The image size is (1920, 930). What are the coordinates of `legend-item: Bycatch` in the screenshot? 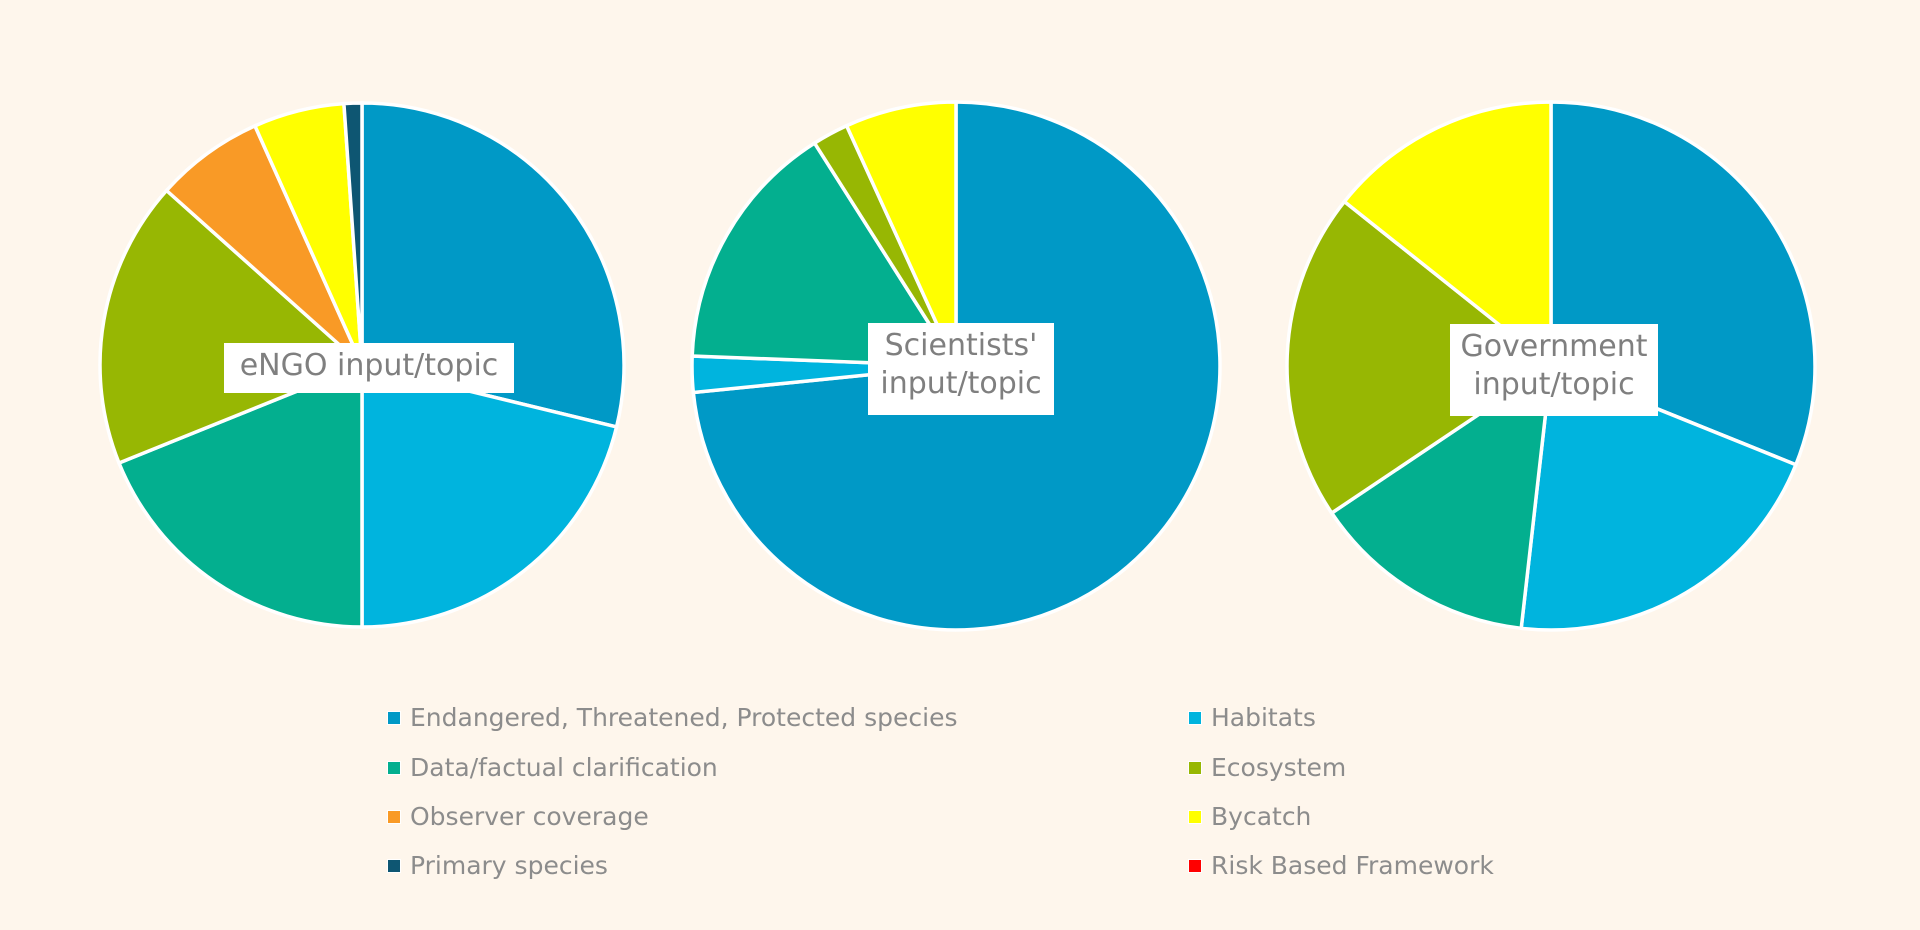 It's located at (1249, 816).